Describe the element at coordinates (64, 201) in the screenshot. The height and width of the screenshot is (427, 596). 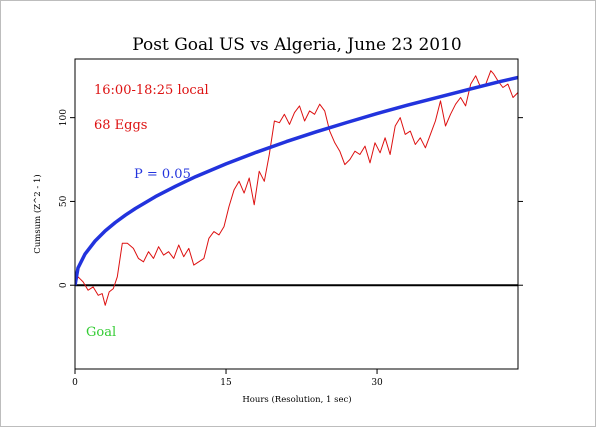
I see `y-tick-label: 50` at that location.